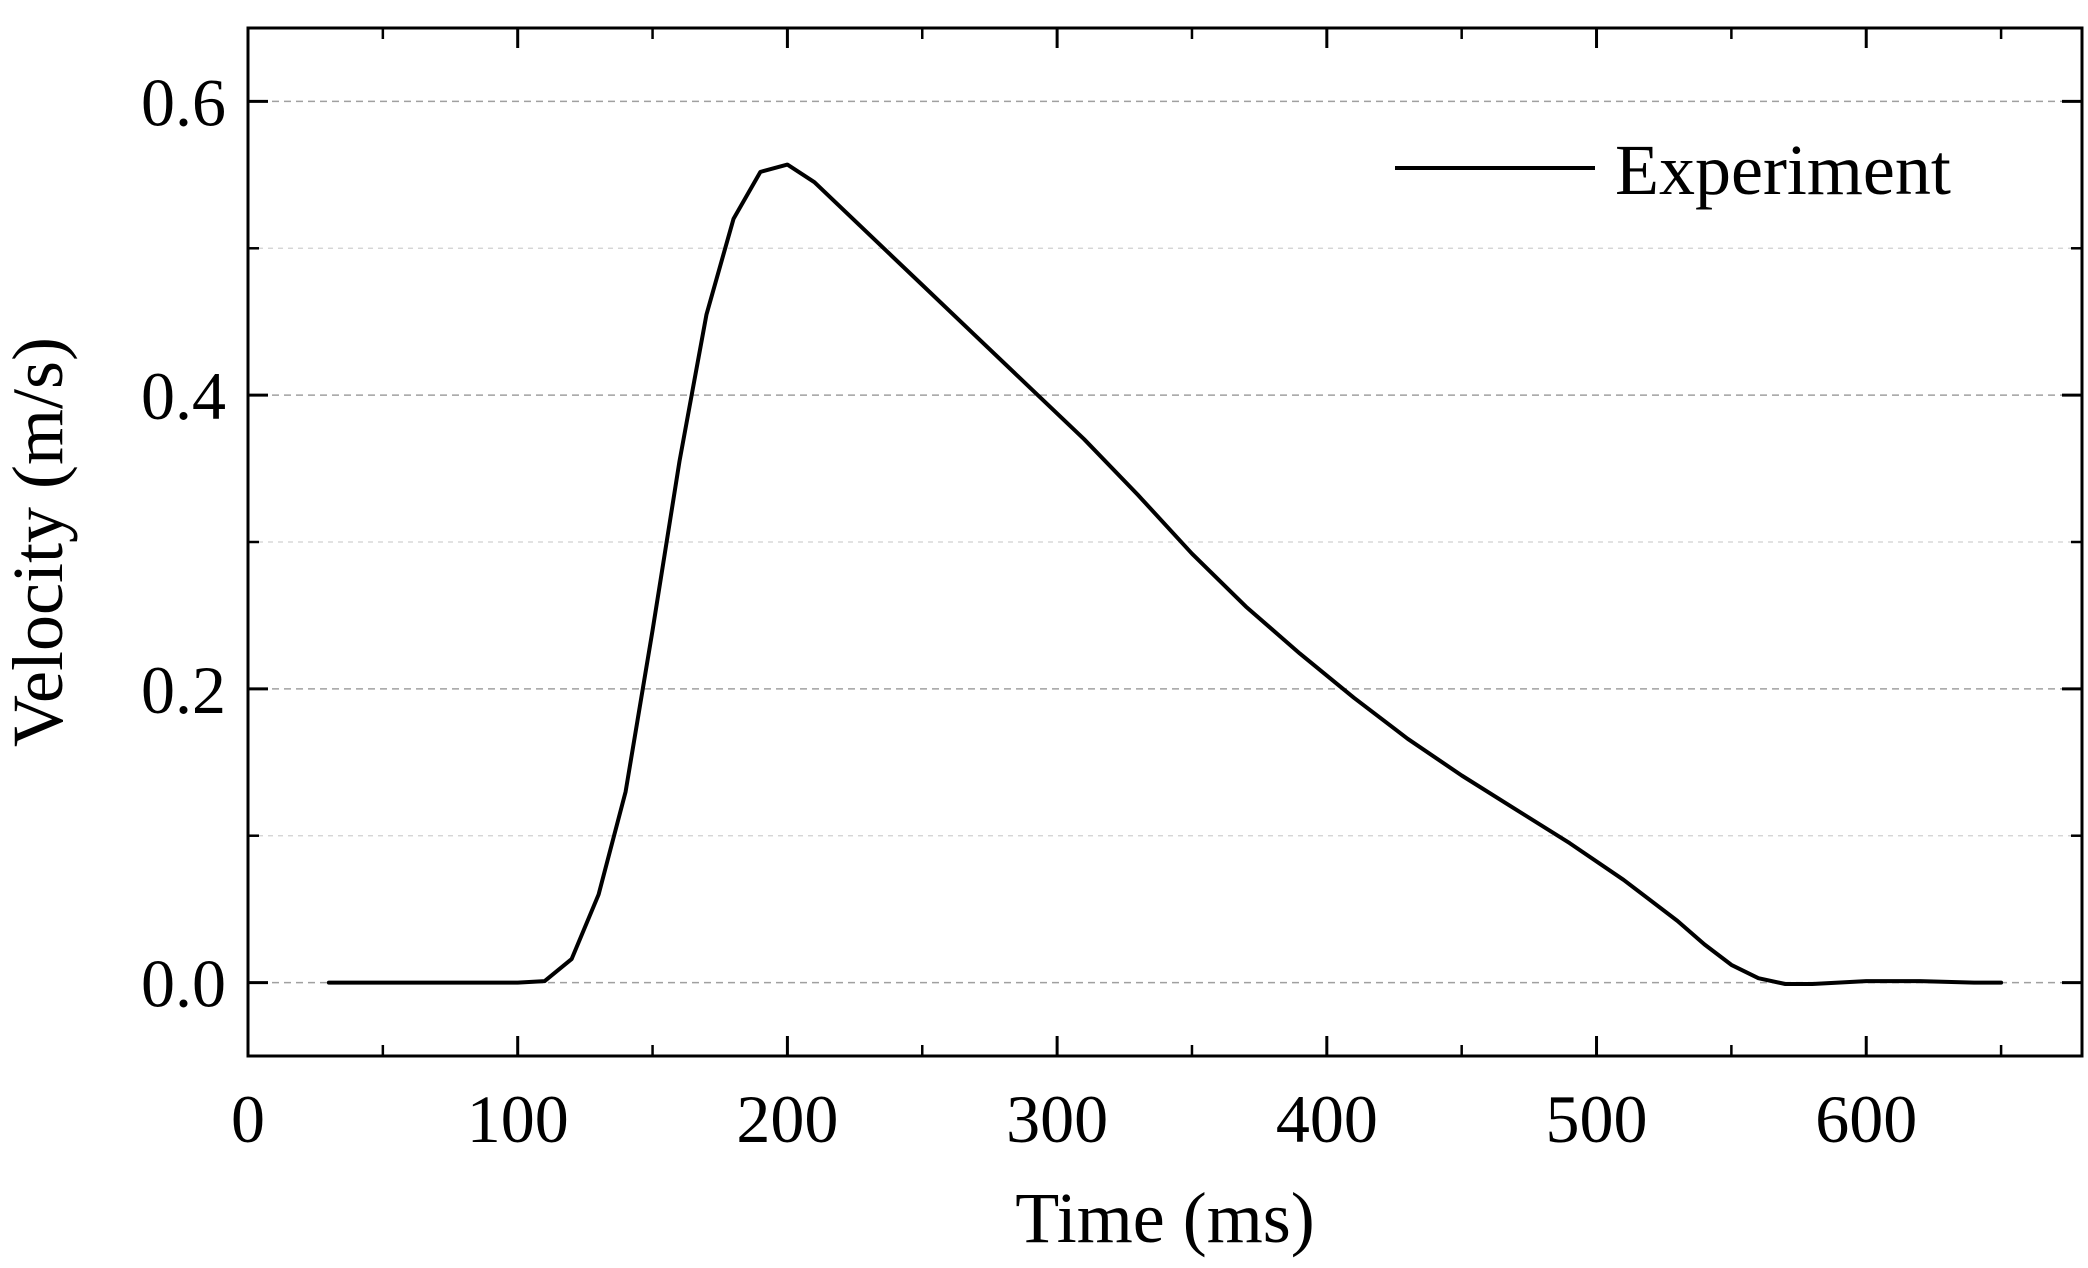 The image size is (2088, 1268). What do you see at coordinates (518, 1119) in the screenshot?
I see `x-tick-label: 100` at bounding box center [518, 1119].